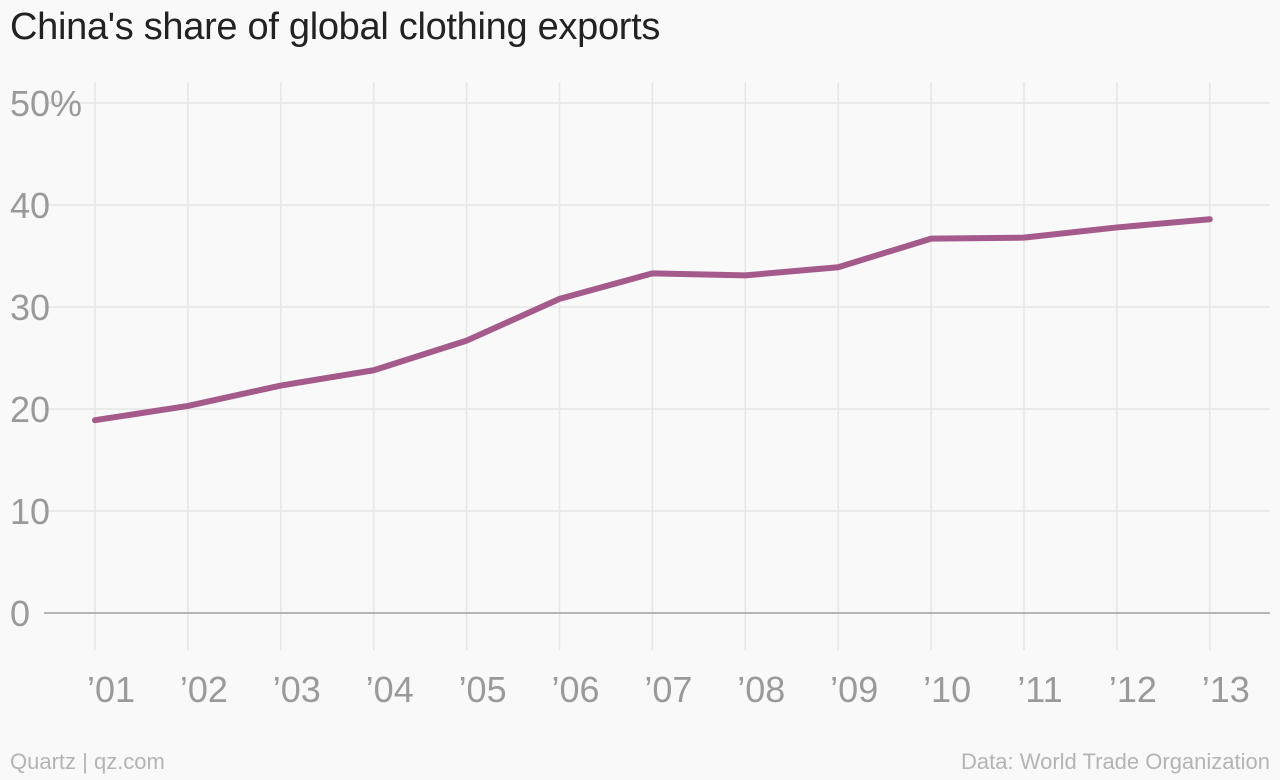 This screenshot has height=780, width=1280. Describe the element at coordinates (46, 103) in the screenshot. I see `y-tick-label: 50%` at that location.